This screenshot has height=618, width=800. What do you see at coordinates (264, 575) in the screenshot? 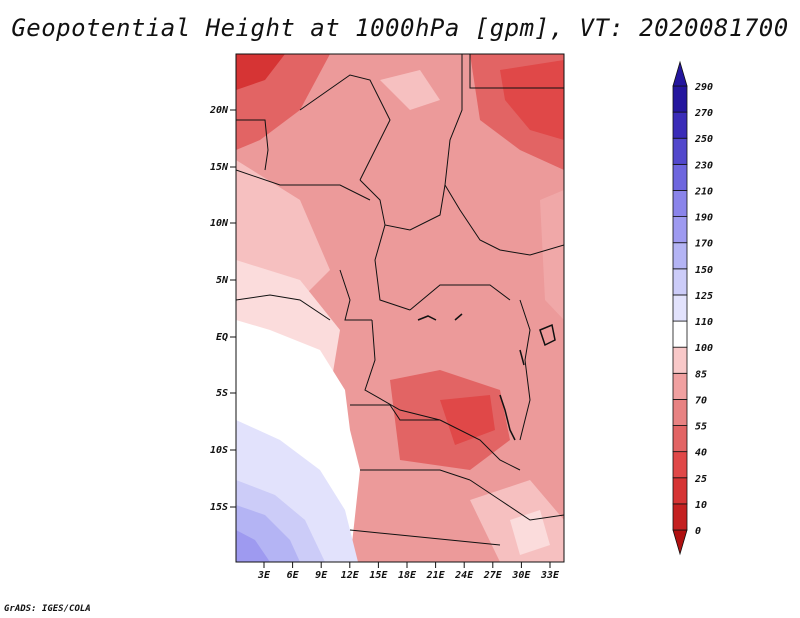
I see `lon-label: 3E` at bounding box center [264, 575].